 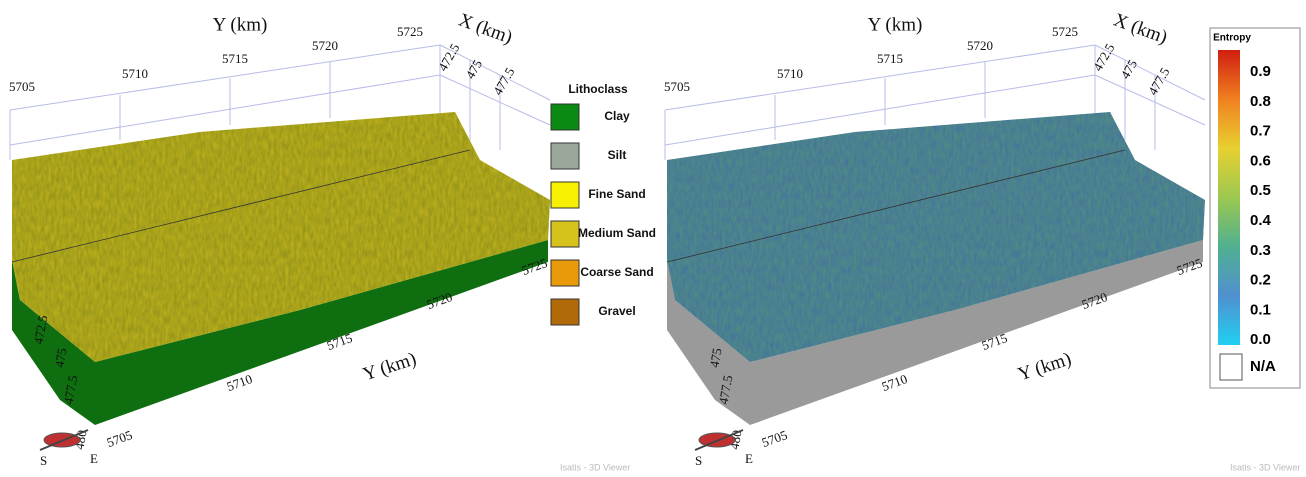 I want to click on colorbar-tick: 0.9, so click(x=1260, y=71).